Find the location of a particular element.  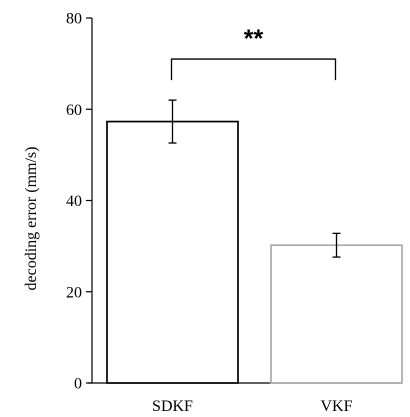

bar-vkf is located at coordinates (336, 314).